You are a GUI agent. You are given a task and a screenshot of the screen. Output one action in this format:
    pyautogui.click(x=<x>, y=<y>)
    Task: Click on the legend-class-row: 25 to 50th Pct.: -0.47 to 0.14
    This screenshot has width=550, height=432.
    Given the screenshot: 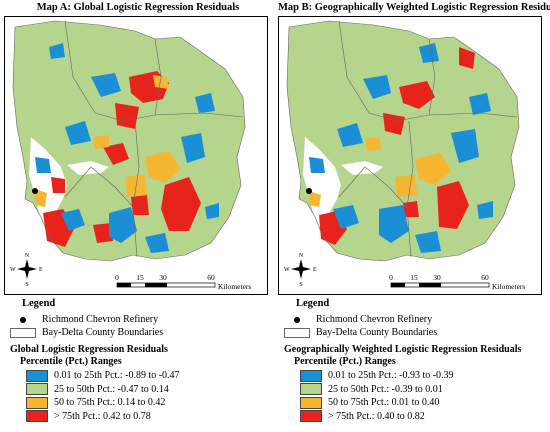 What is the action you would take?
    pyautogui.click(x=149, y=390)
    